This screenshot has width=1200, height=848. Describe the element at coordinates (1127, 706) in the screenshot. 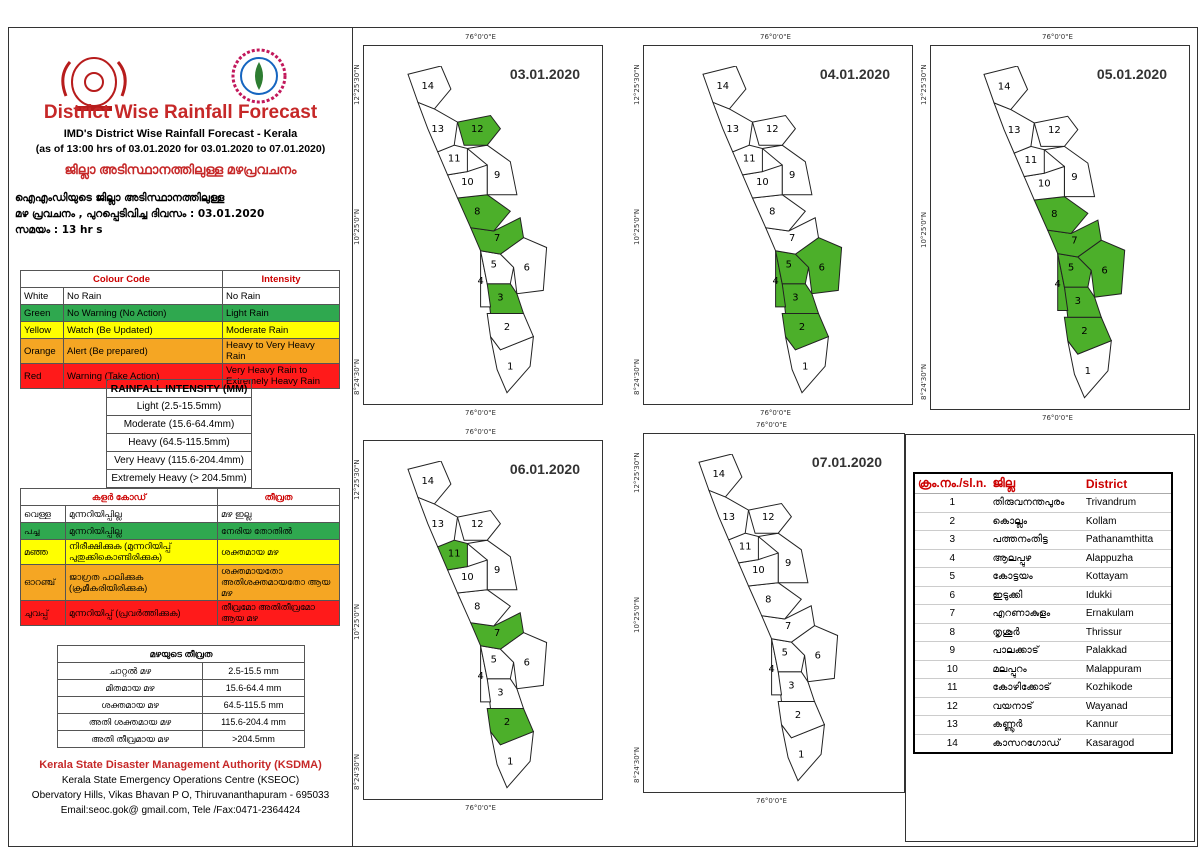

I see `district-en: Wayanad` at that location.